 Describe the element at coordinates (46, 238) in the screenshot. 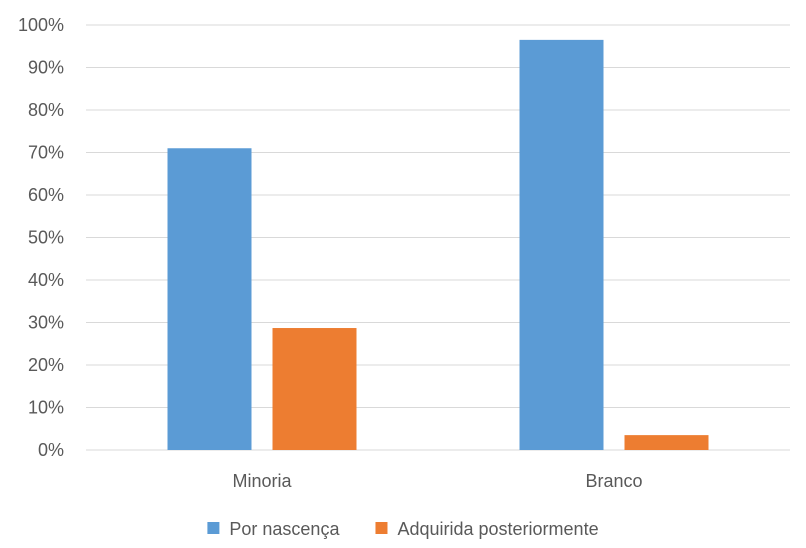

I see `y-tick-label: 50%` at that location.